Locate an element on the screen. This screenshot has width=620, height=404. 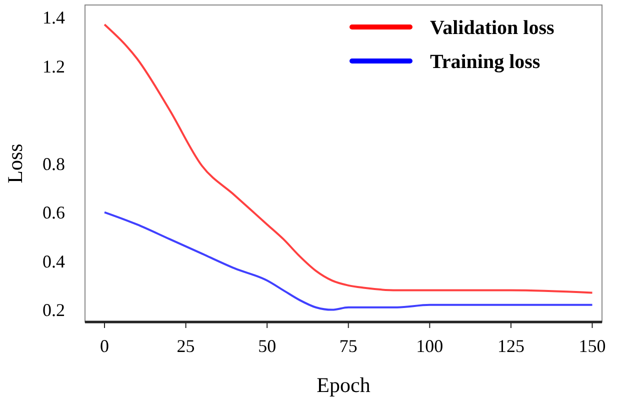
y-tick-label: 1.2 is located at coordinates (53, 66).